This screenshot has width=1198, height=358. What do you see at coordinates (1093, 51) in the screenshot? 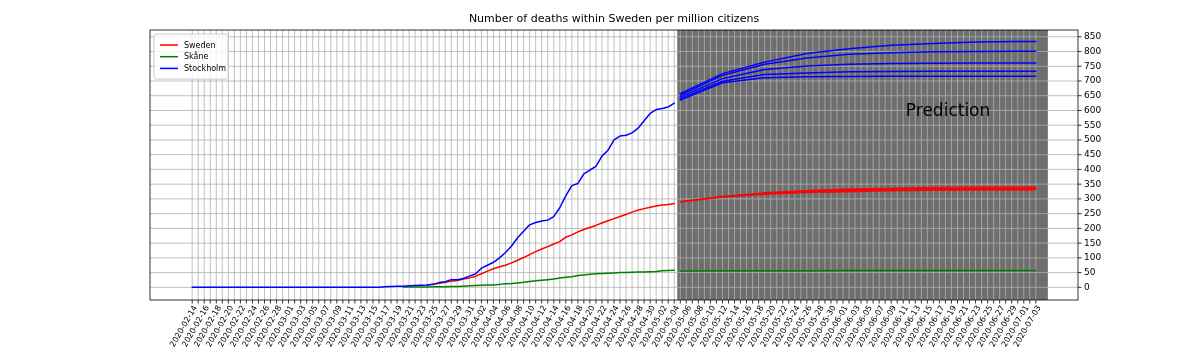
I see `y-tick-label: 800` at bounding box center [1093, 51].